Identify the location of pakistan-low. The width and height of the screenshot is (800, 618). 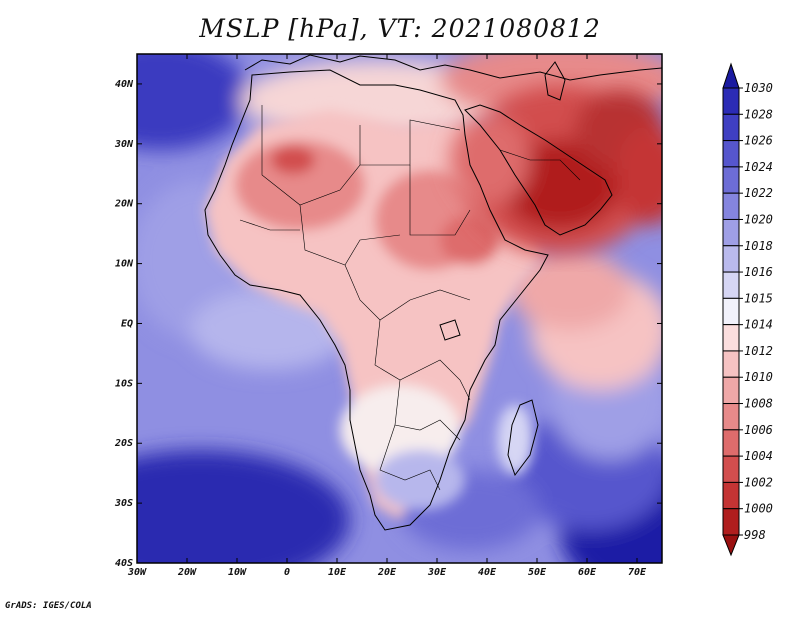
(638, 175).